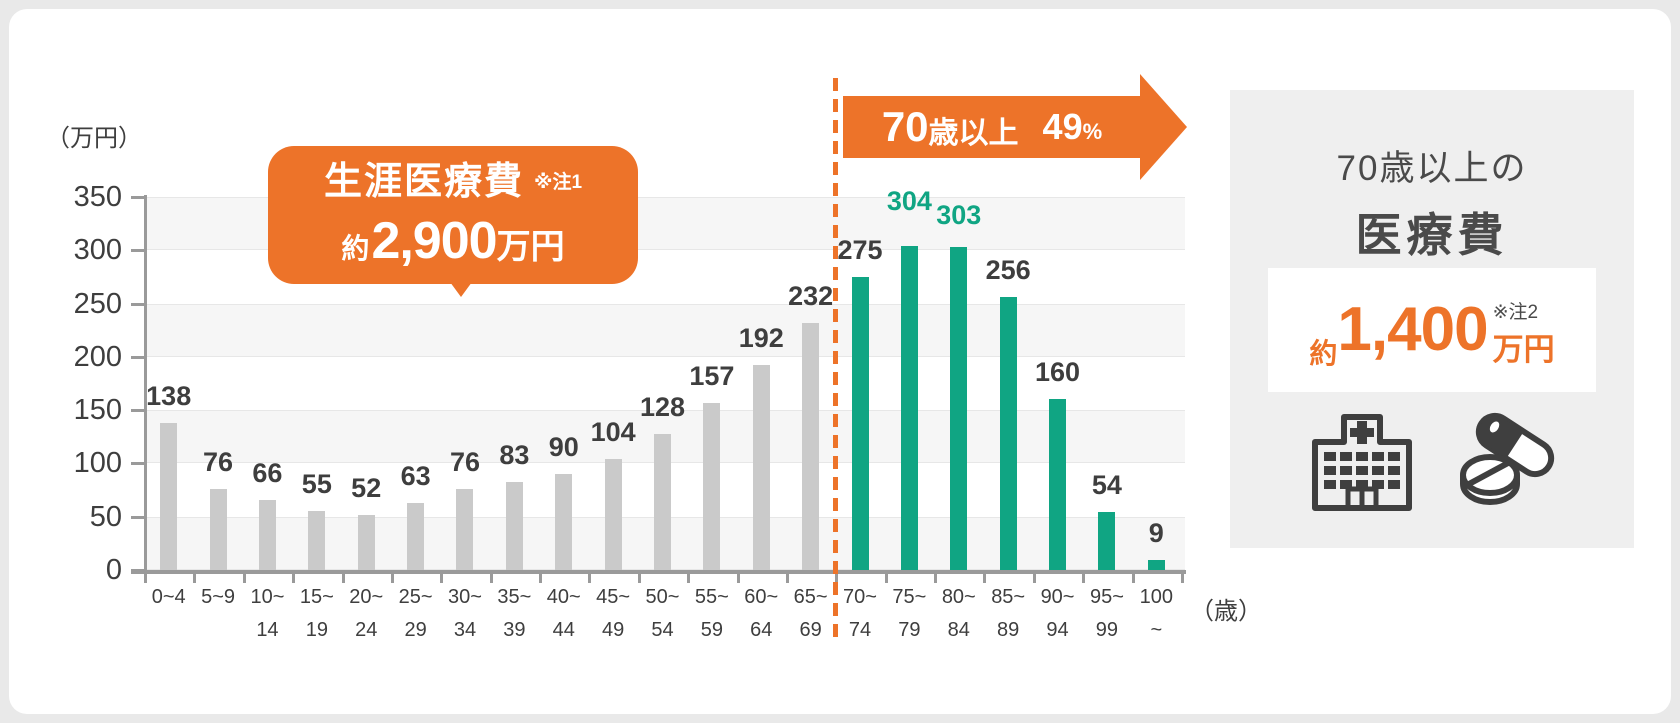 Image resolution: width=1680 pixels, height=723 pixels. What do you see at coordinates (761, 338) in the screenshot?
I see `bar-value-label: 192` at bounding box center [761, 338].